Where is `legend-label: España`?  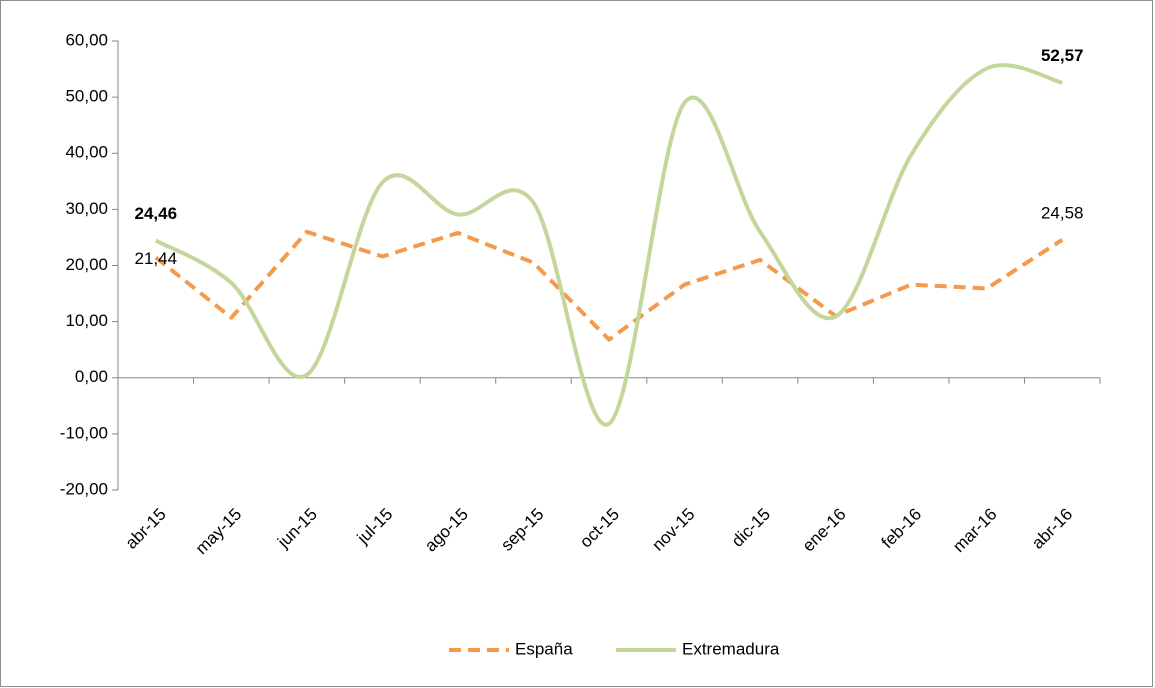
legend-label: España is located at coordinates (544, 648).